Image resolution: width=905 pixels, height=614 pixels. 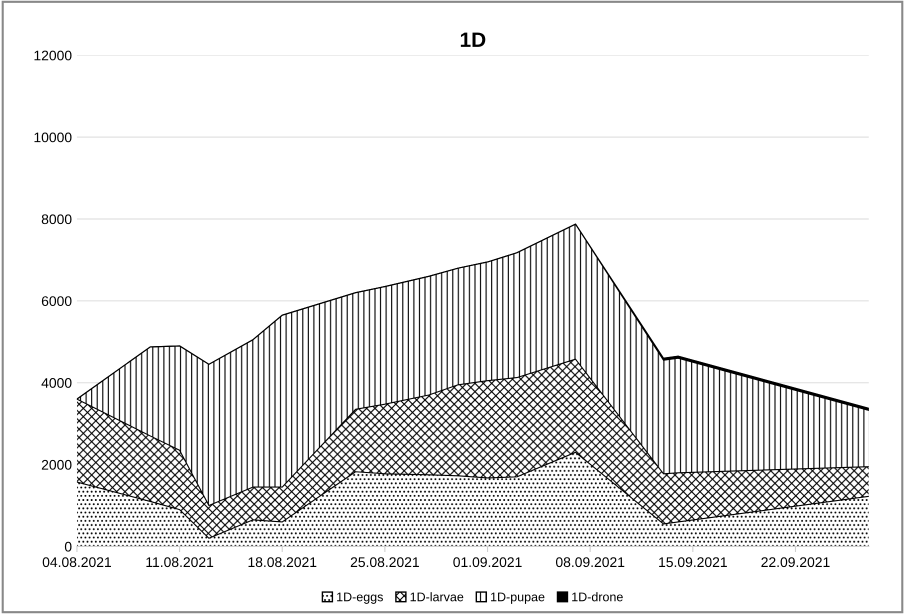 What do you see at coordinates (180, 562) in the screenshot?
I see `x-tick-label: 11.08.2021` at bounding box center [180, 562].